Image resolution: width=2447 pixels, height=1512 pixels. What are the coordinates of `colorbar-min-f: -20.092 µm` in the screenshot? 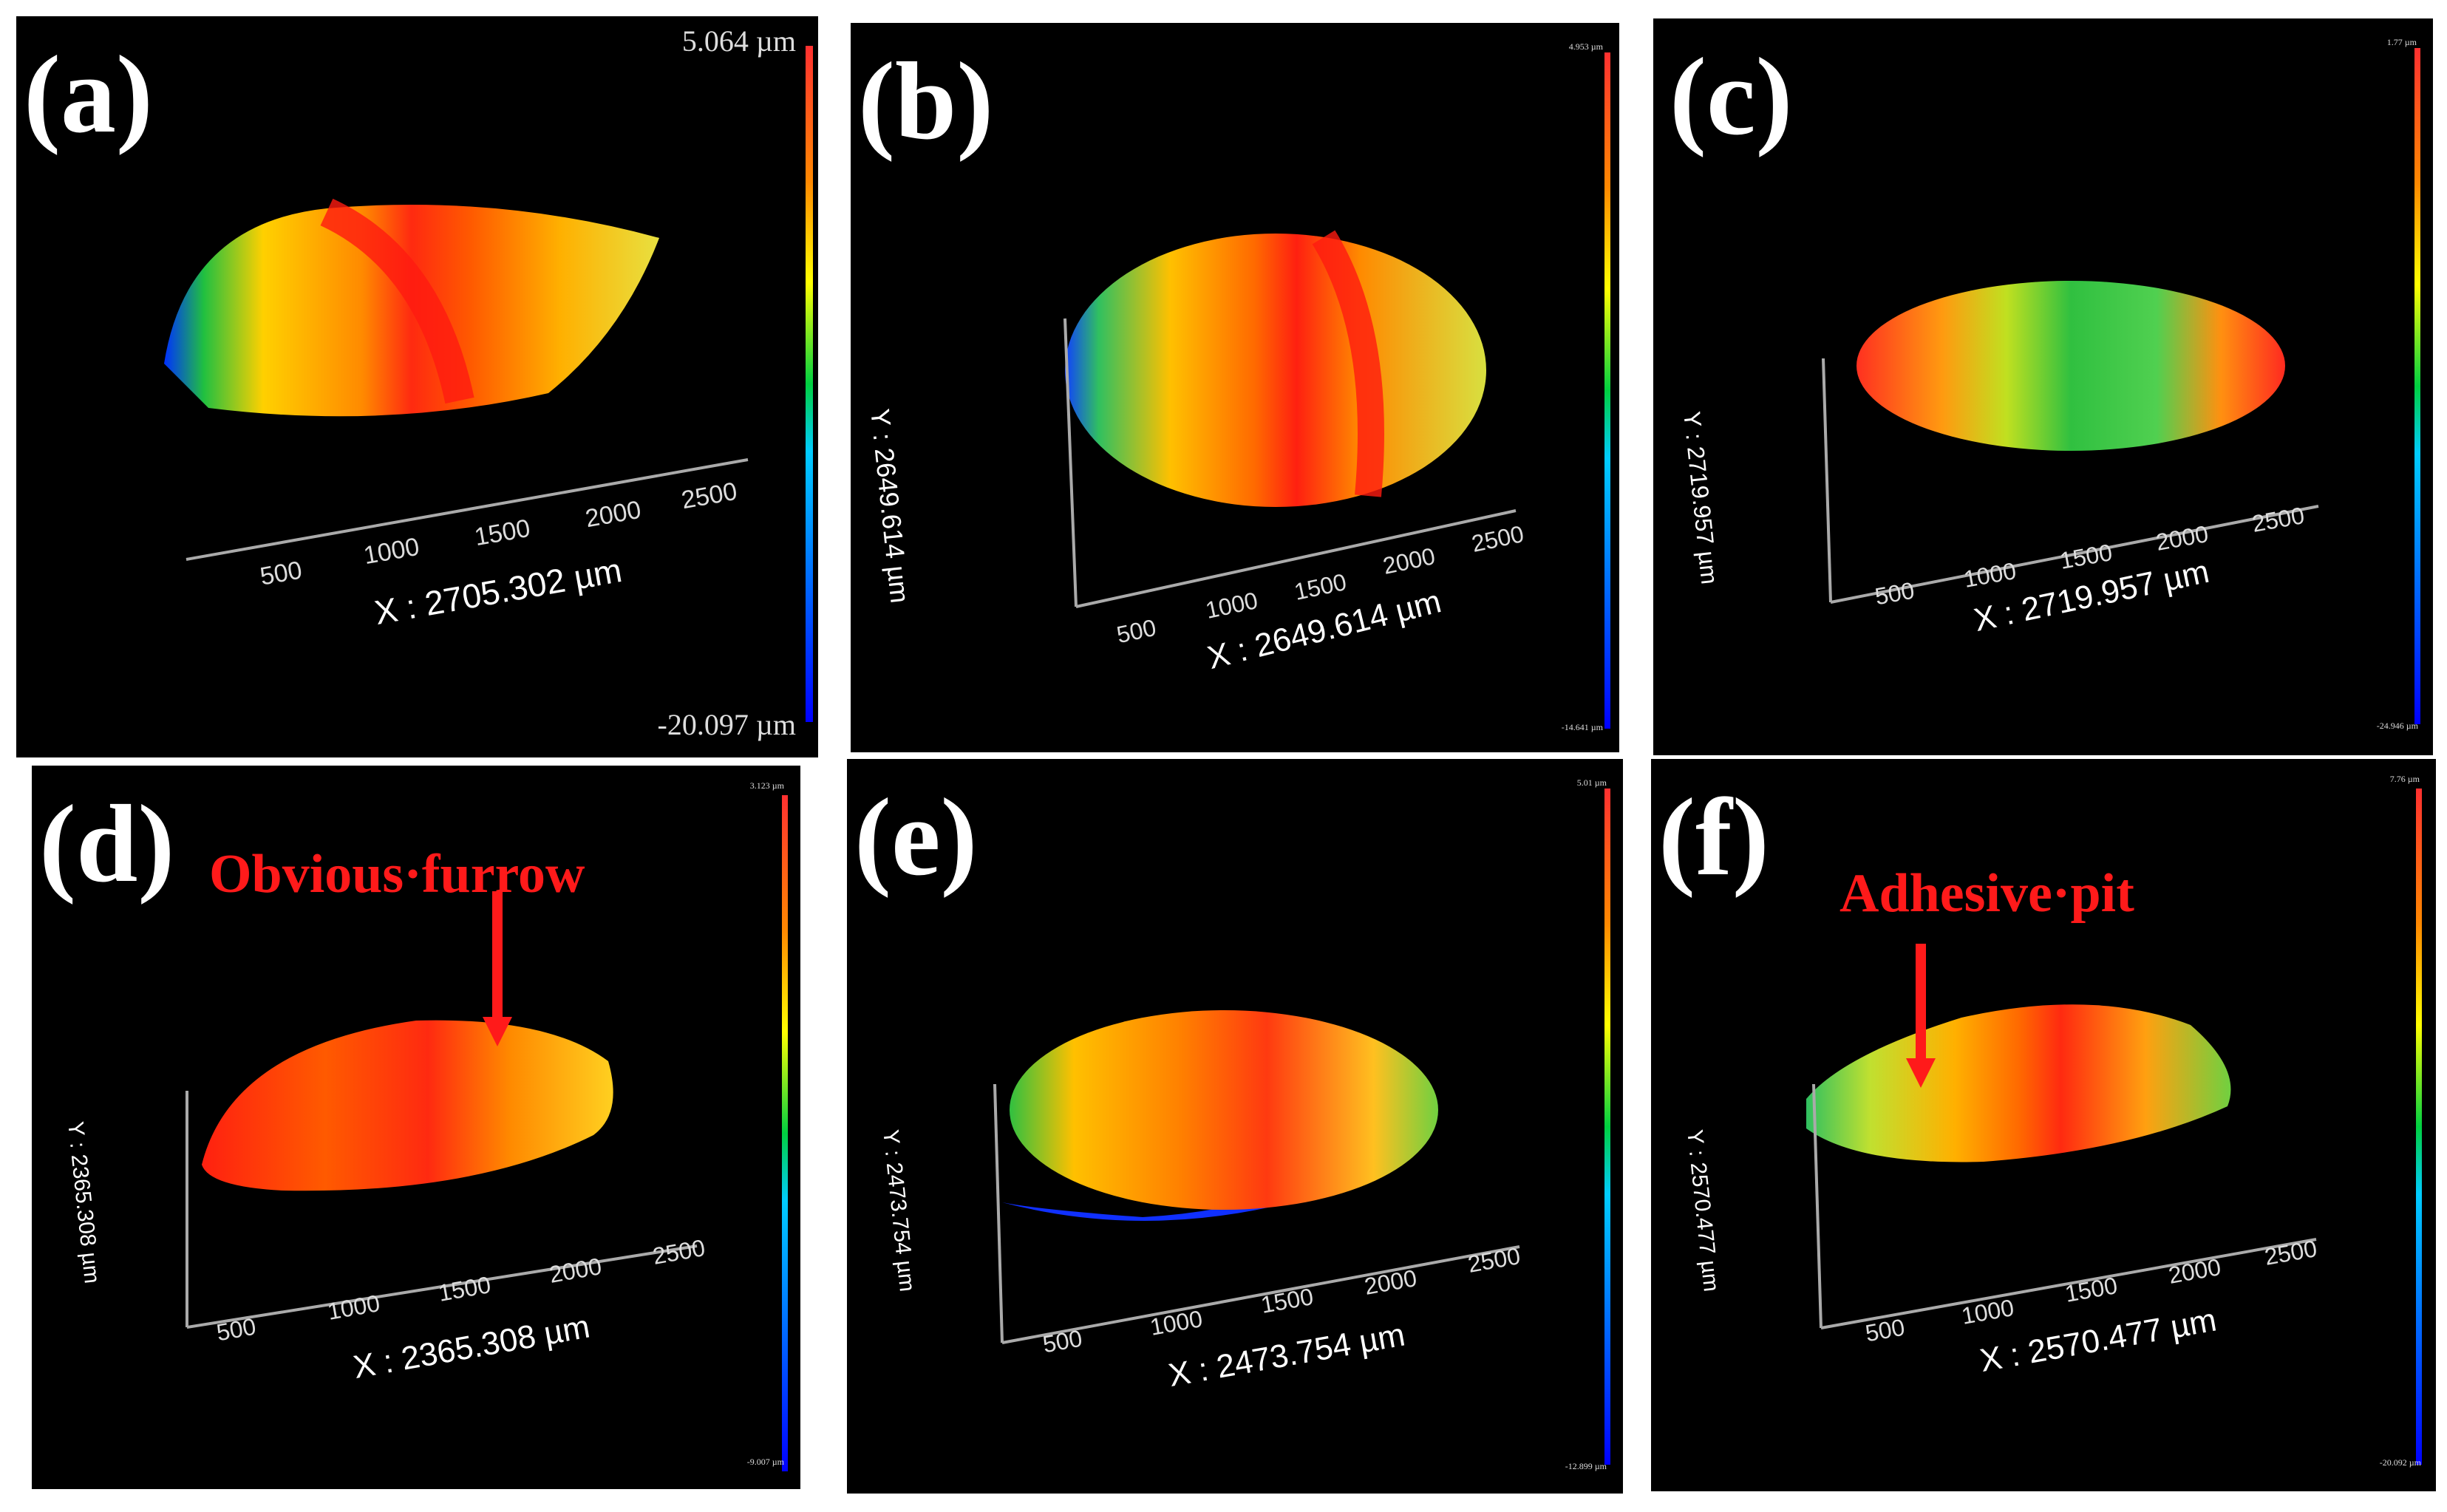 It's located at (2400, 1463).